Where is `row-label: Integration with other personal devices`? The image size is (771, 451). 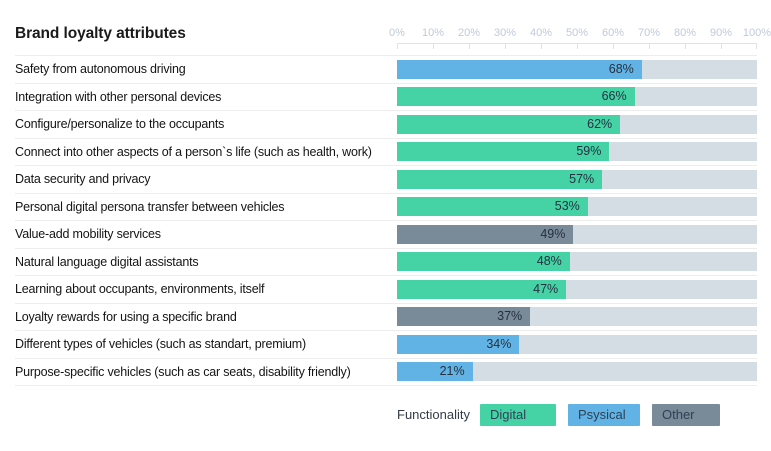 row-label: Integration with other personal devices is located at coordinates (118, 96).